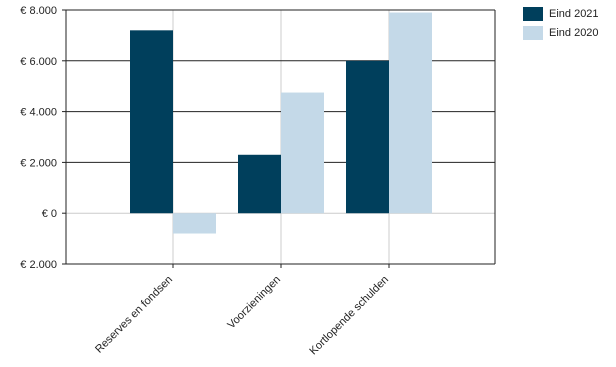 The height and width of the screenshot is (367, 616). I want to click on legend-item-eind-2021: Eind 2021, so click(561, 13).